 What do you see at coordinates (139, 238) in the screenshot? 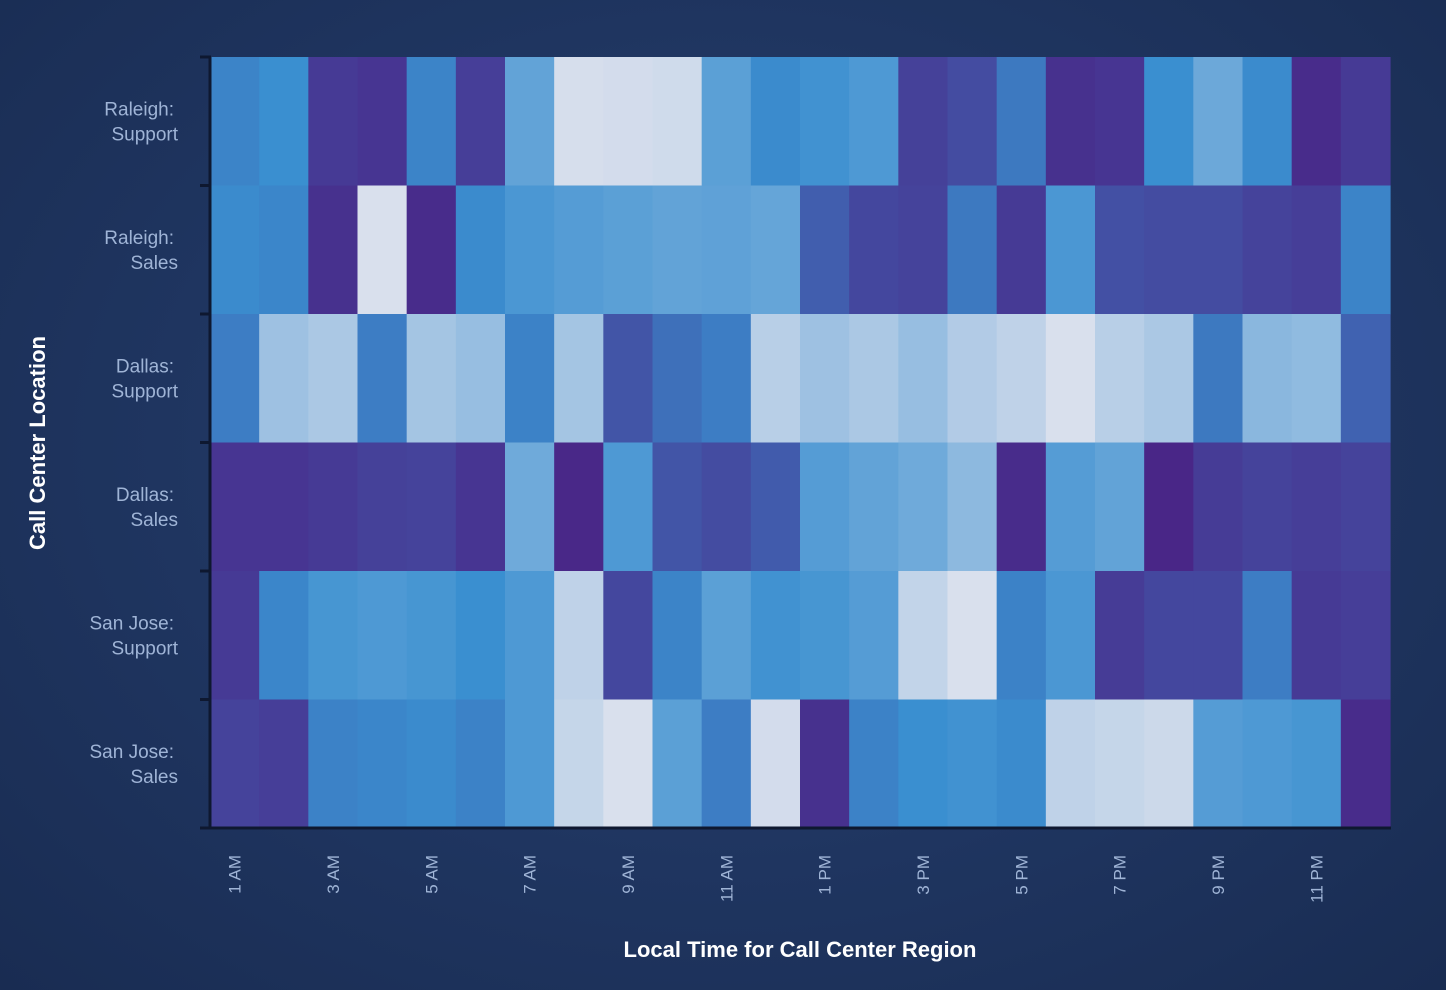
I see `y-tick-label-line1: Raleigh:` at bounding box center [139, 238].